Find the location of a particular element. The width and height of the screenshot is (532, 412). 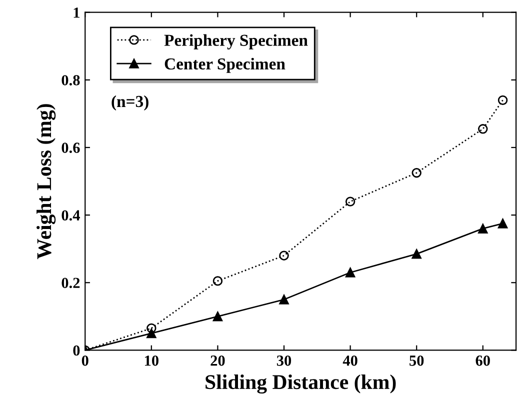

y-tick-label: 0.2 is located at coordinates (71, 283).